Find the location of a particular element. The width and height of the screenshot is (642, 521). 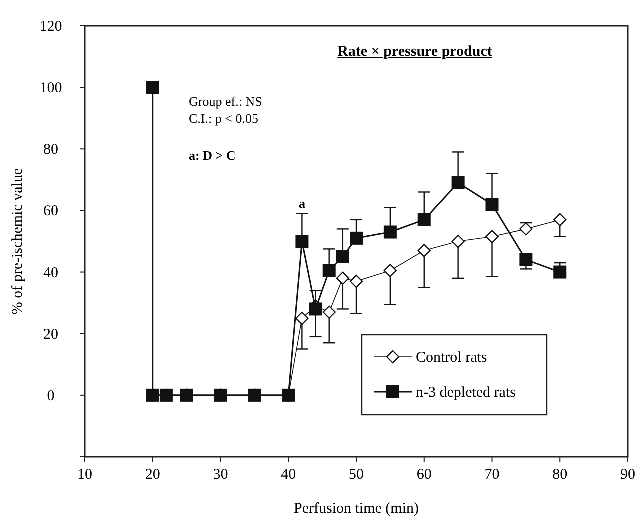

y-axis-title: % of pre-ischemic value is located at coordinates (18, 241).